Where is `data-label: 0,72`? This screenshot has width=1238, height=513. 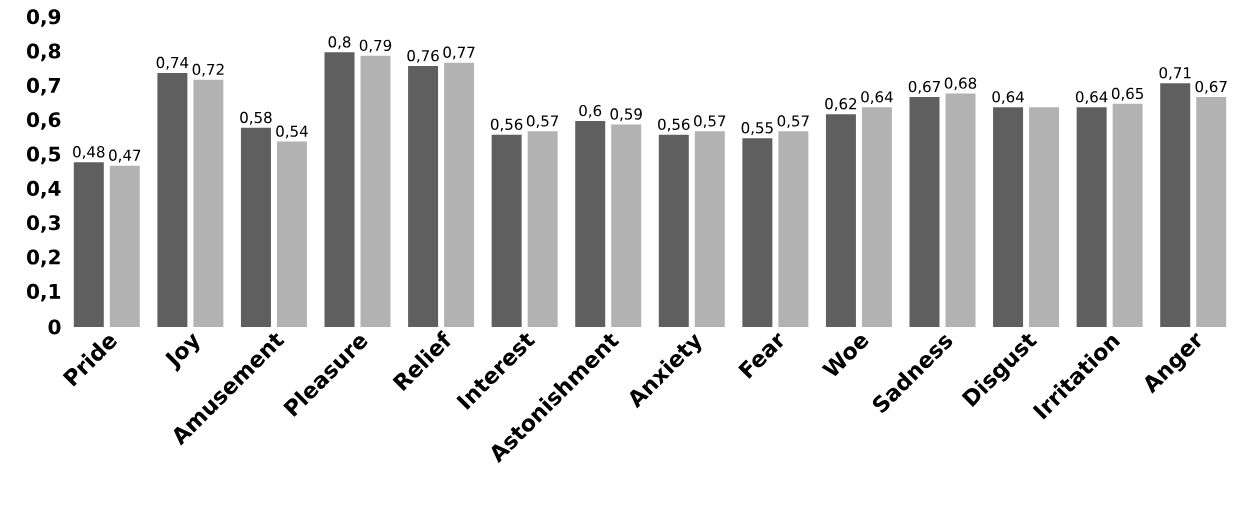
data-label: 0,72 is located at coordinates (208, 70).